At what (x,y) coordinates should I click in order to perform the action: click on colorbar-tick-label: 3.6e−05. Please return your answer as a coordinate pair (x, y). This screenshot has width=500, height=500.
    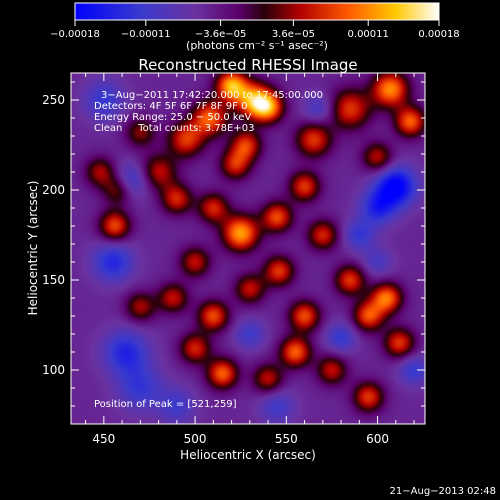
    Looking at the image, I should click on (293, 34).